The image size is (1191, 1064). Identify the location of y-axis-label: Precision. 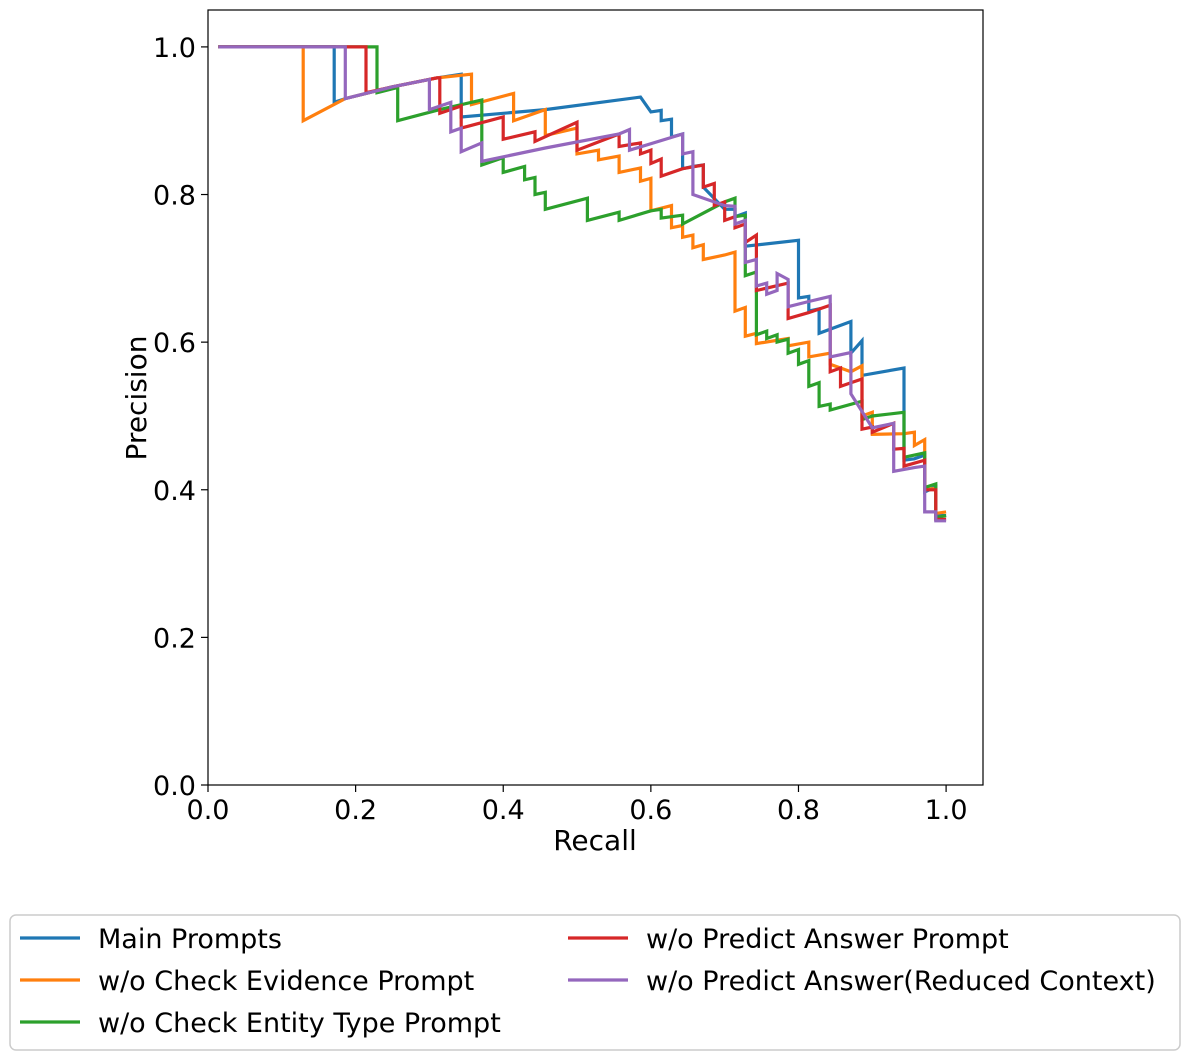
(136, 398).